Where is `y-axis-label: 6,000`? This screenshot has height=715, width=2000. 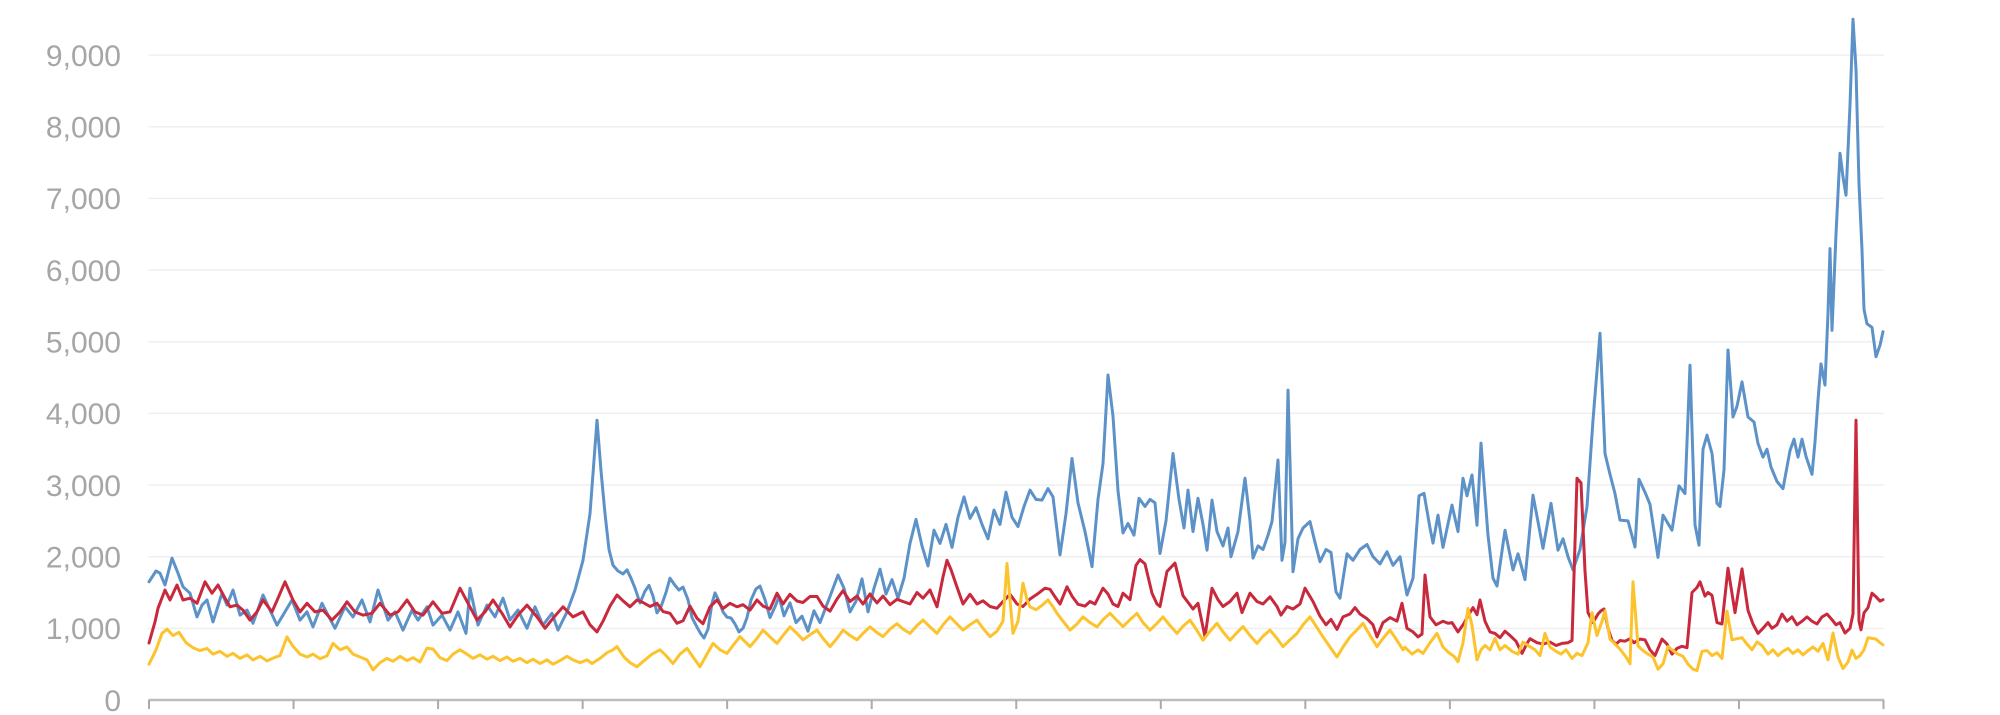
y-axis-label: 6,000 is located at coordinates (83, 271).